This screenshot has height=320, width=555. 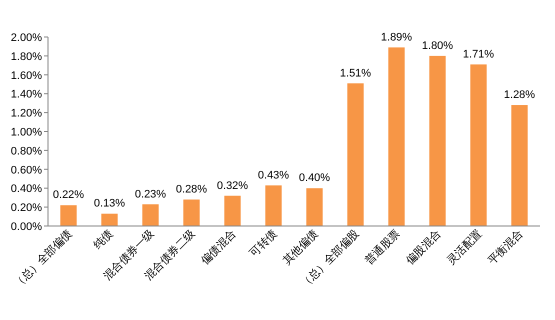 I want to click on x-tick-label: 偏股混合, so click(x=423, y=247).